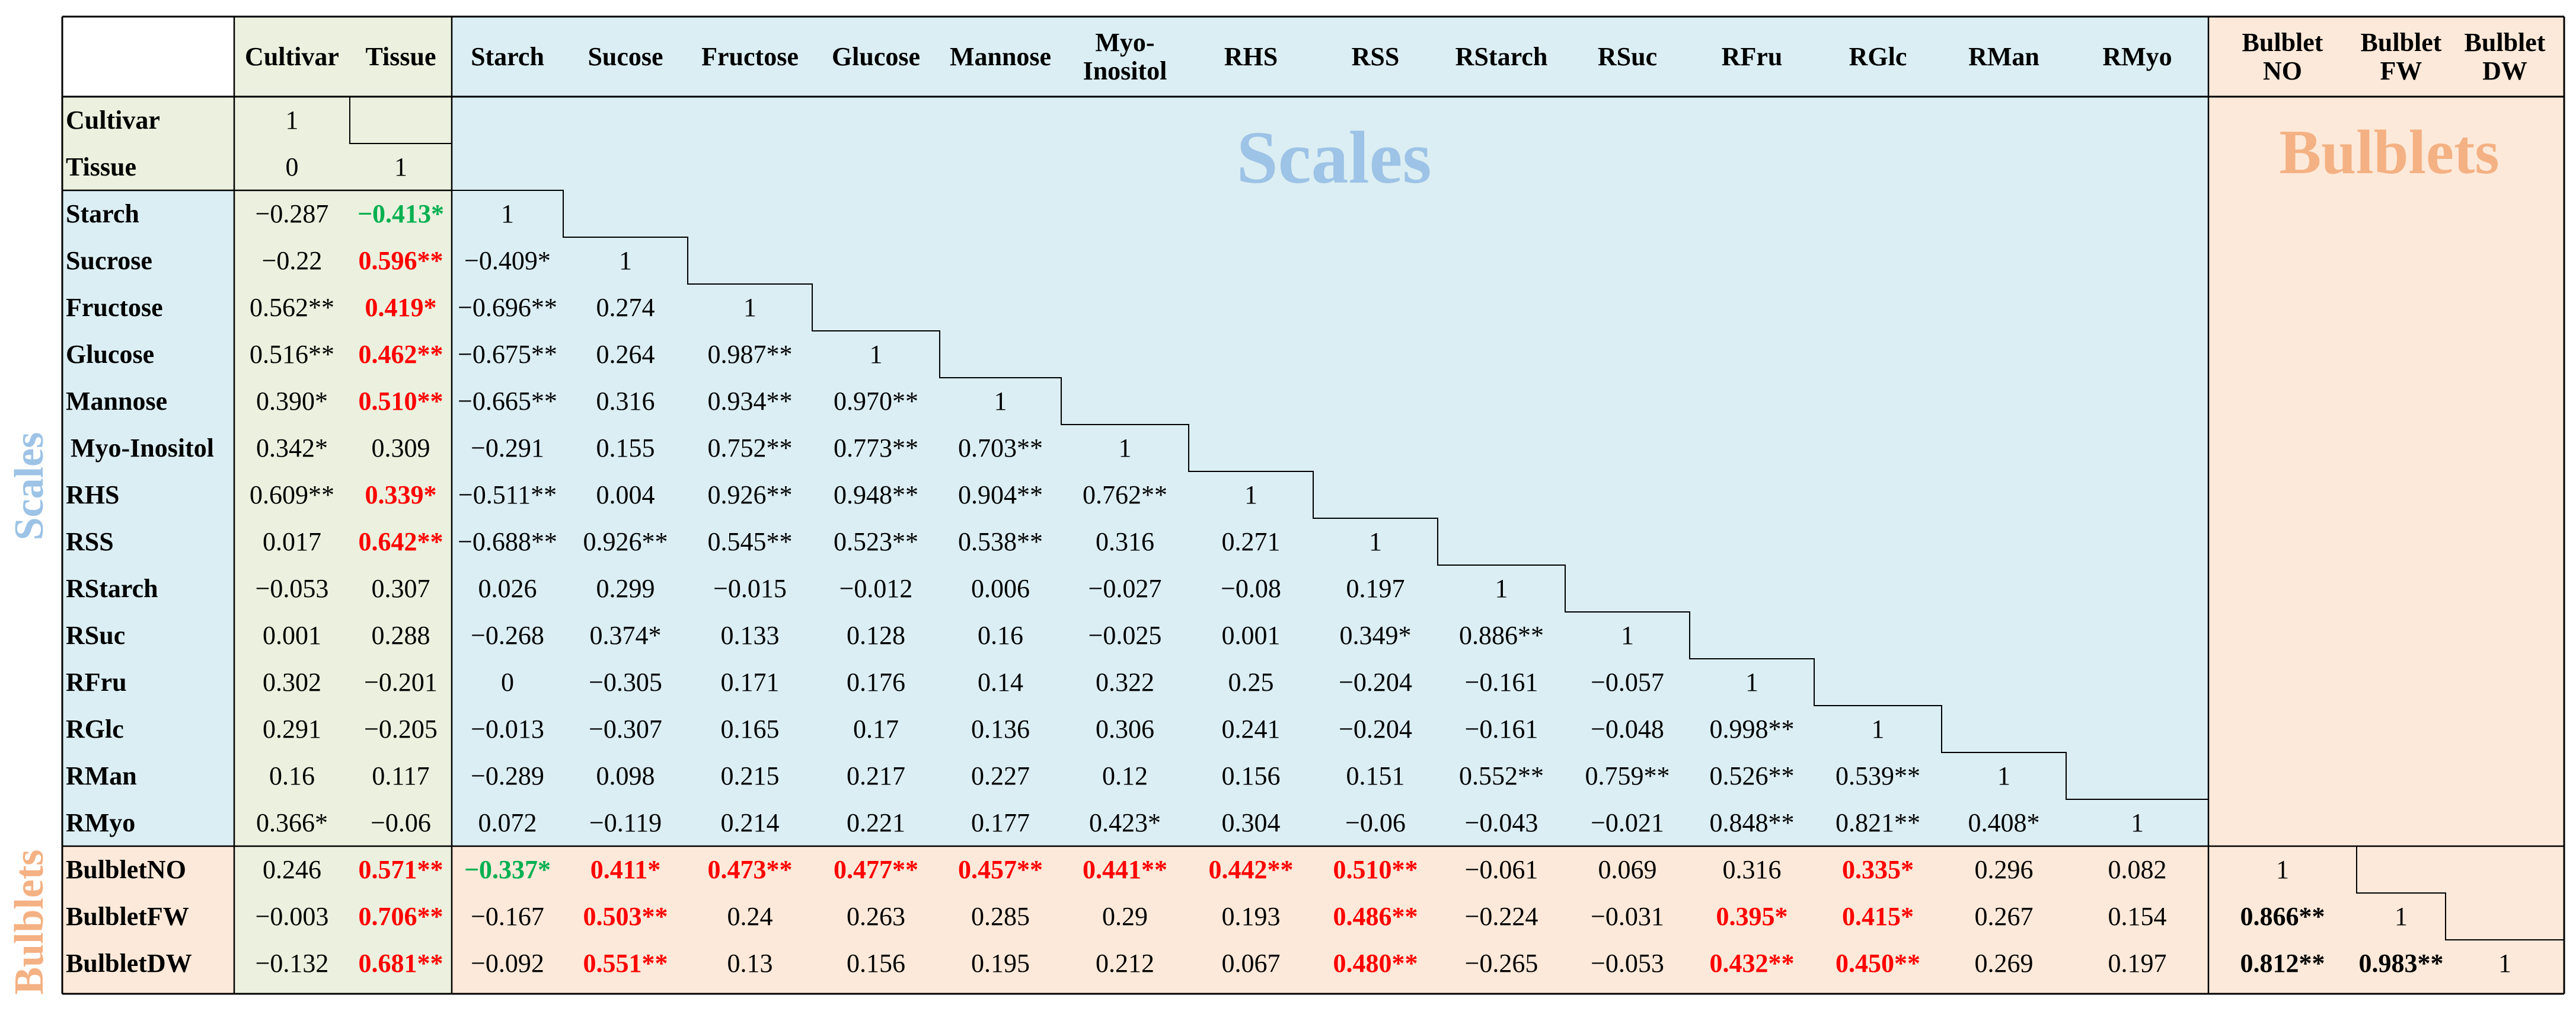 The height and width of the screenshot is (1011, 2576). What do you see at coordinates (148, 518) in the screenshot?
I see `scales-label-zone` at bounding box center [148, 518].